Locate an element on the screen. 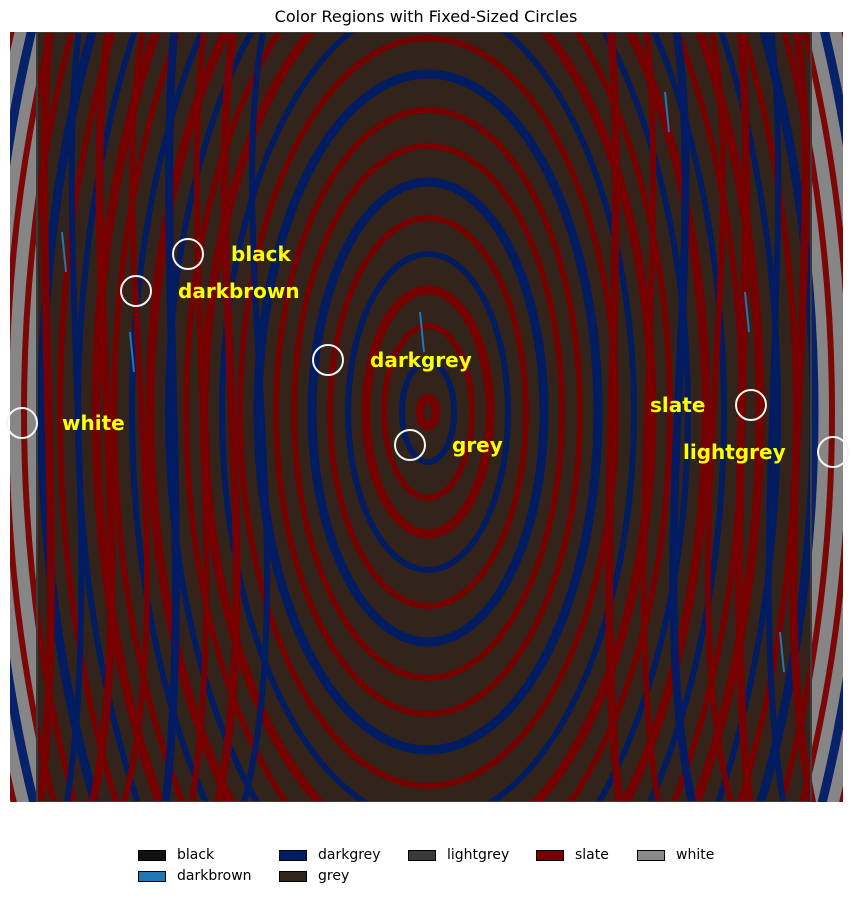 The width and height of the screenshot is (852, 899). legend-label: slate is located at coordinates (592, 855).